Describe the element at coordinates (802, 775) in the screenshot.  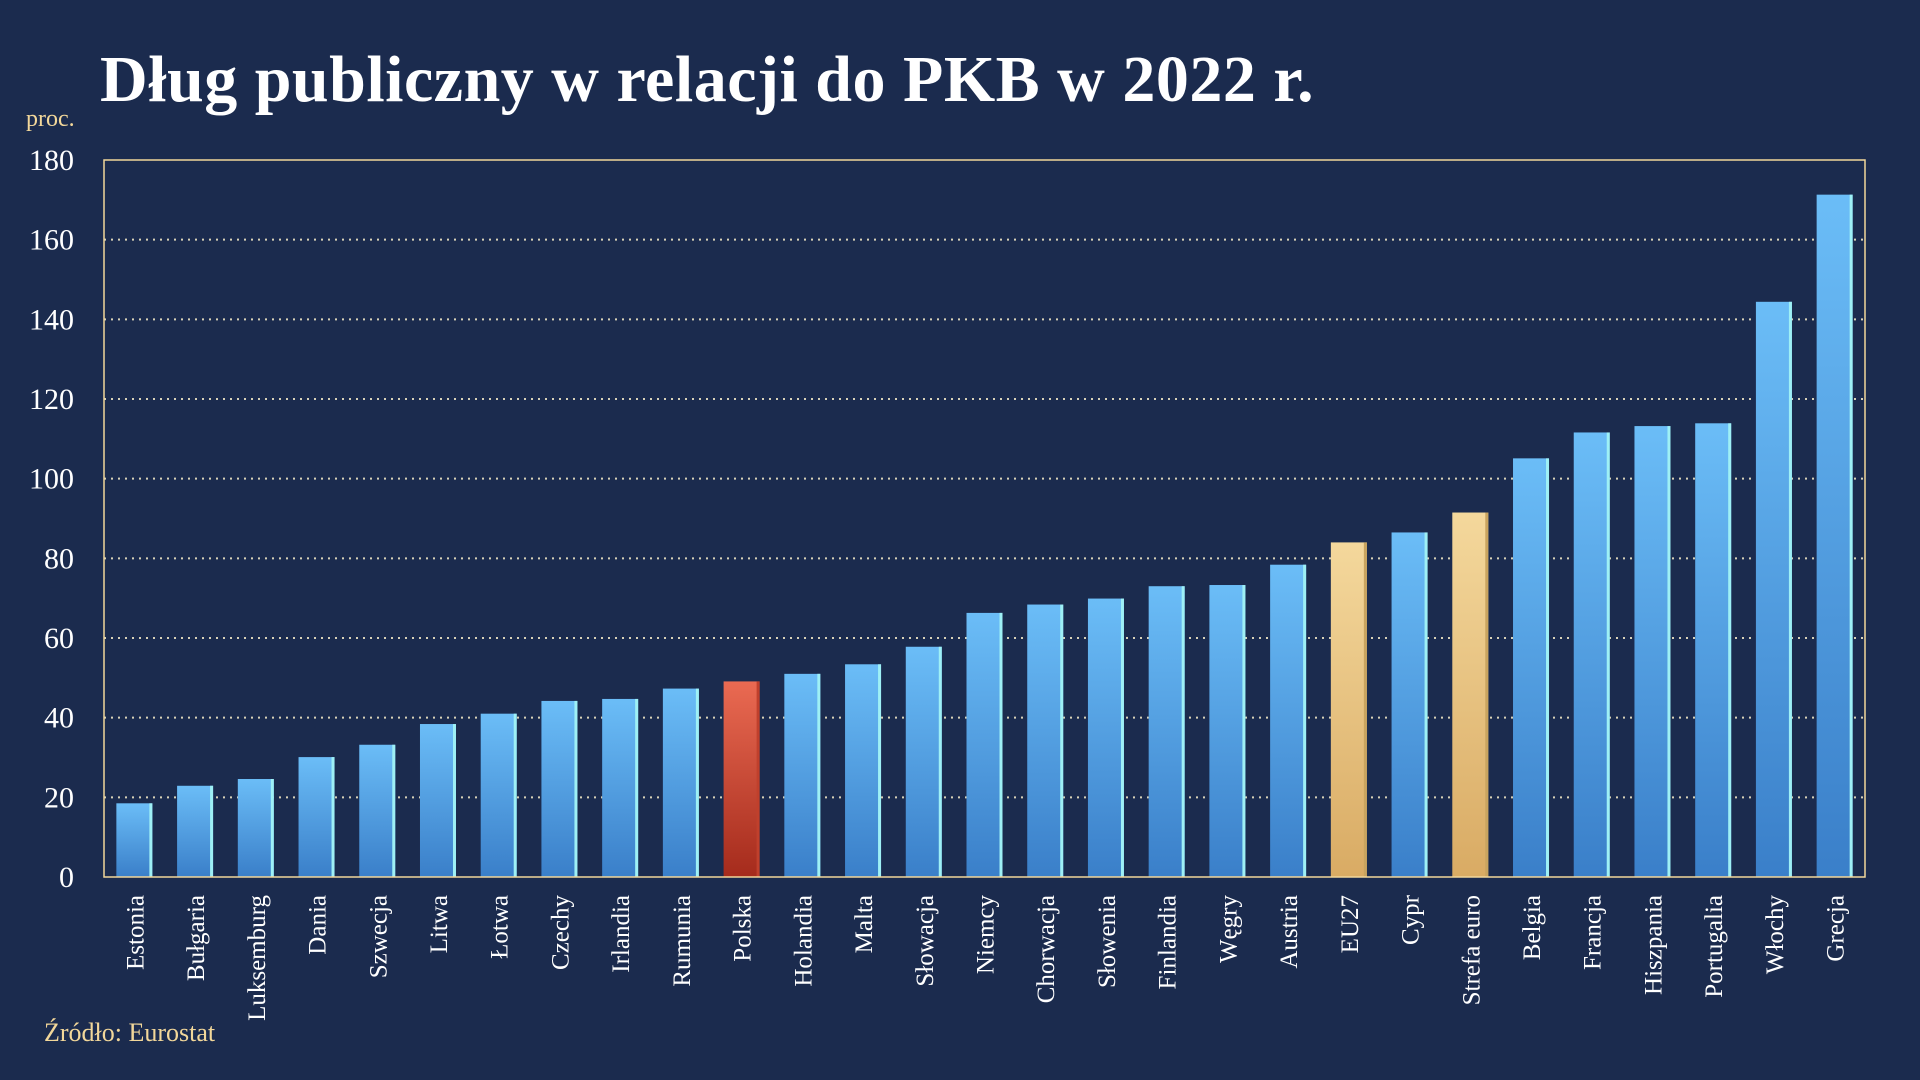
I see `bar-holandia` at that location.